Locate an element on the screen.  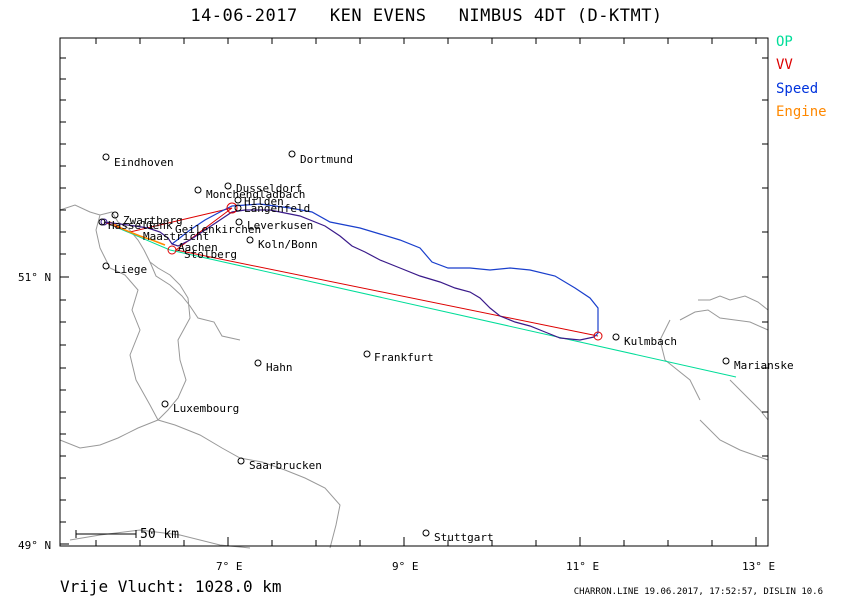
lon-label-7: 7° E is located at coordinates (229, 566).